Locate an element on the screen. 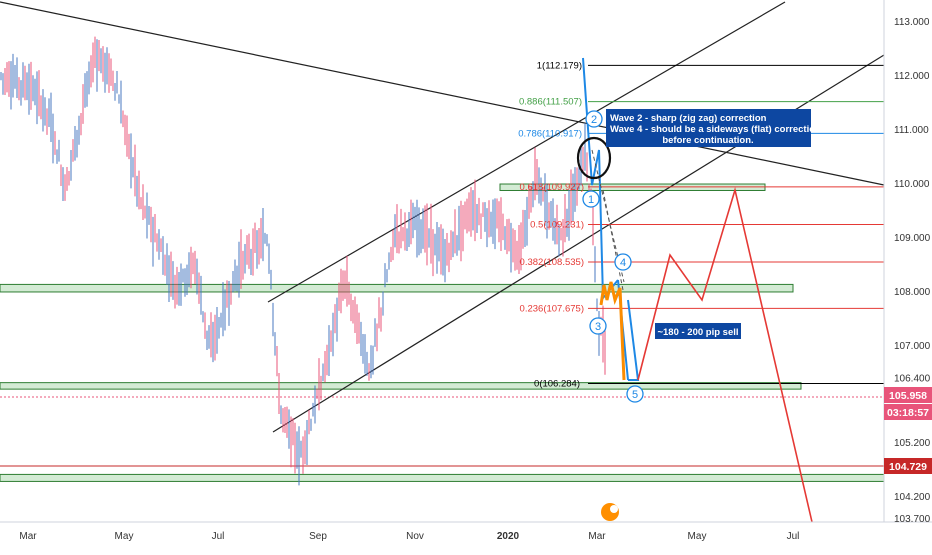 Image resolution: width=932 pixels, height=555 pixels. pip-target-label: ~180 - 200 pip sell is located at coordinates (697, 332).